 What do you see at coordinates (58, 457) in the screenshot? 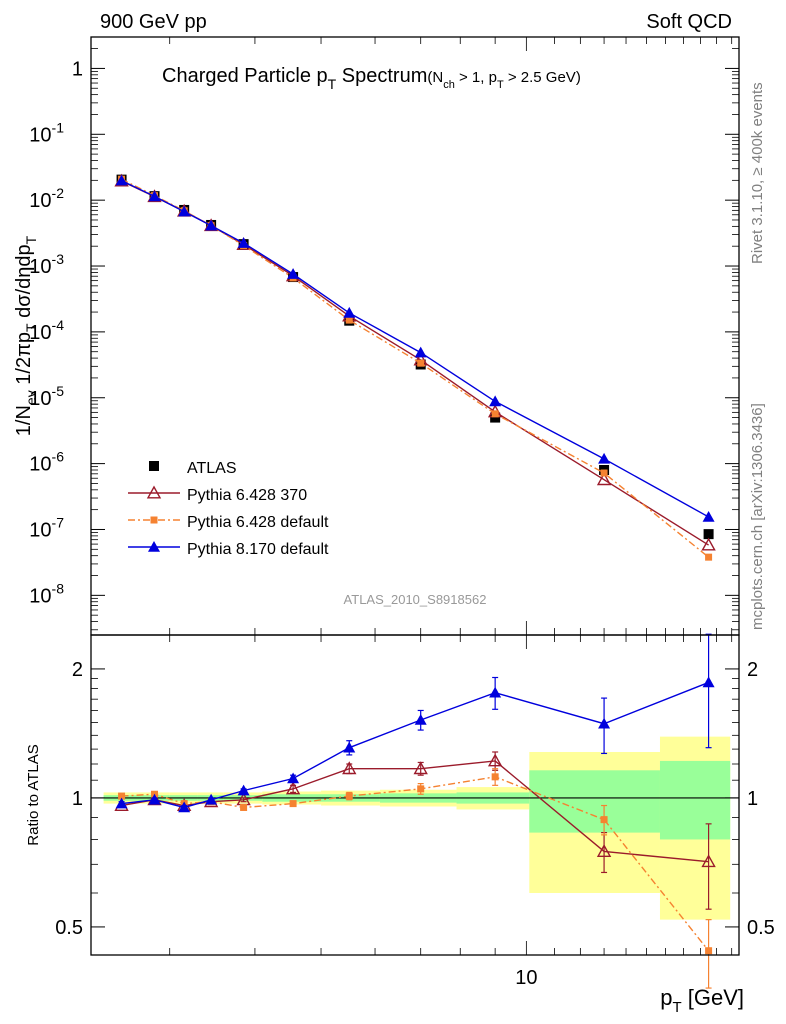
I see `main-ytick-exp: -6` at bounding box center [58, 457].